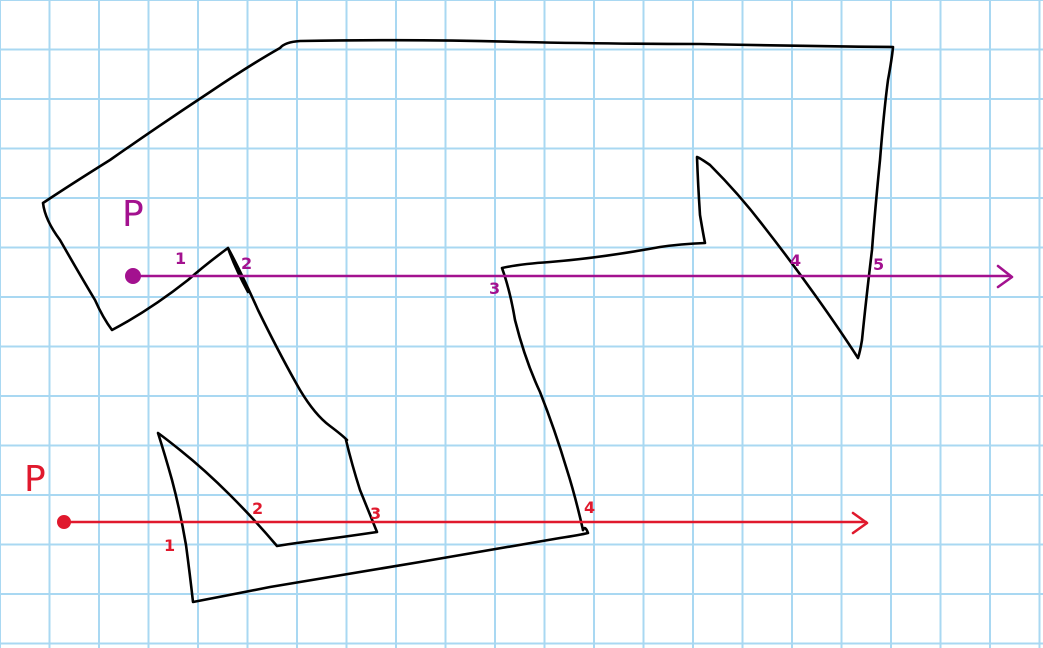 The image size is (1043, 648). What do you see at coordinates (375, 513) in the screenshot?
I see `bottom-crossing-label-3: 3` at bounding box center [375, 513].